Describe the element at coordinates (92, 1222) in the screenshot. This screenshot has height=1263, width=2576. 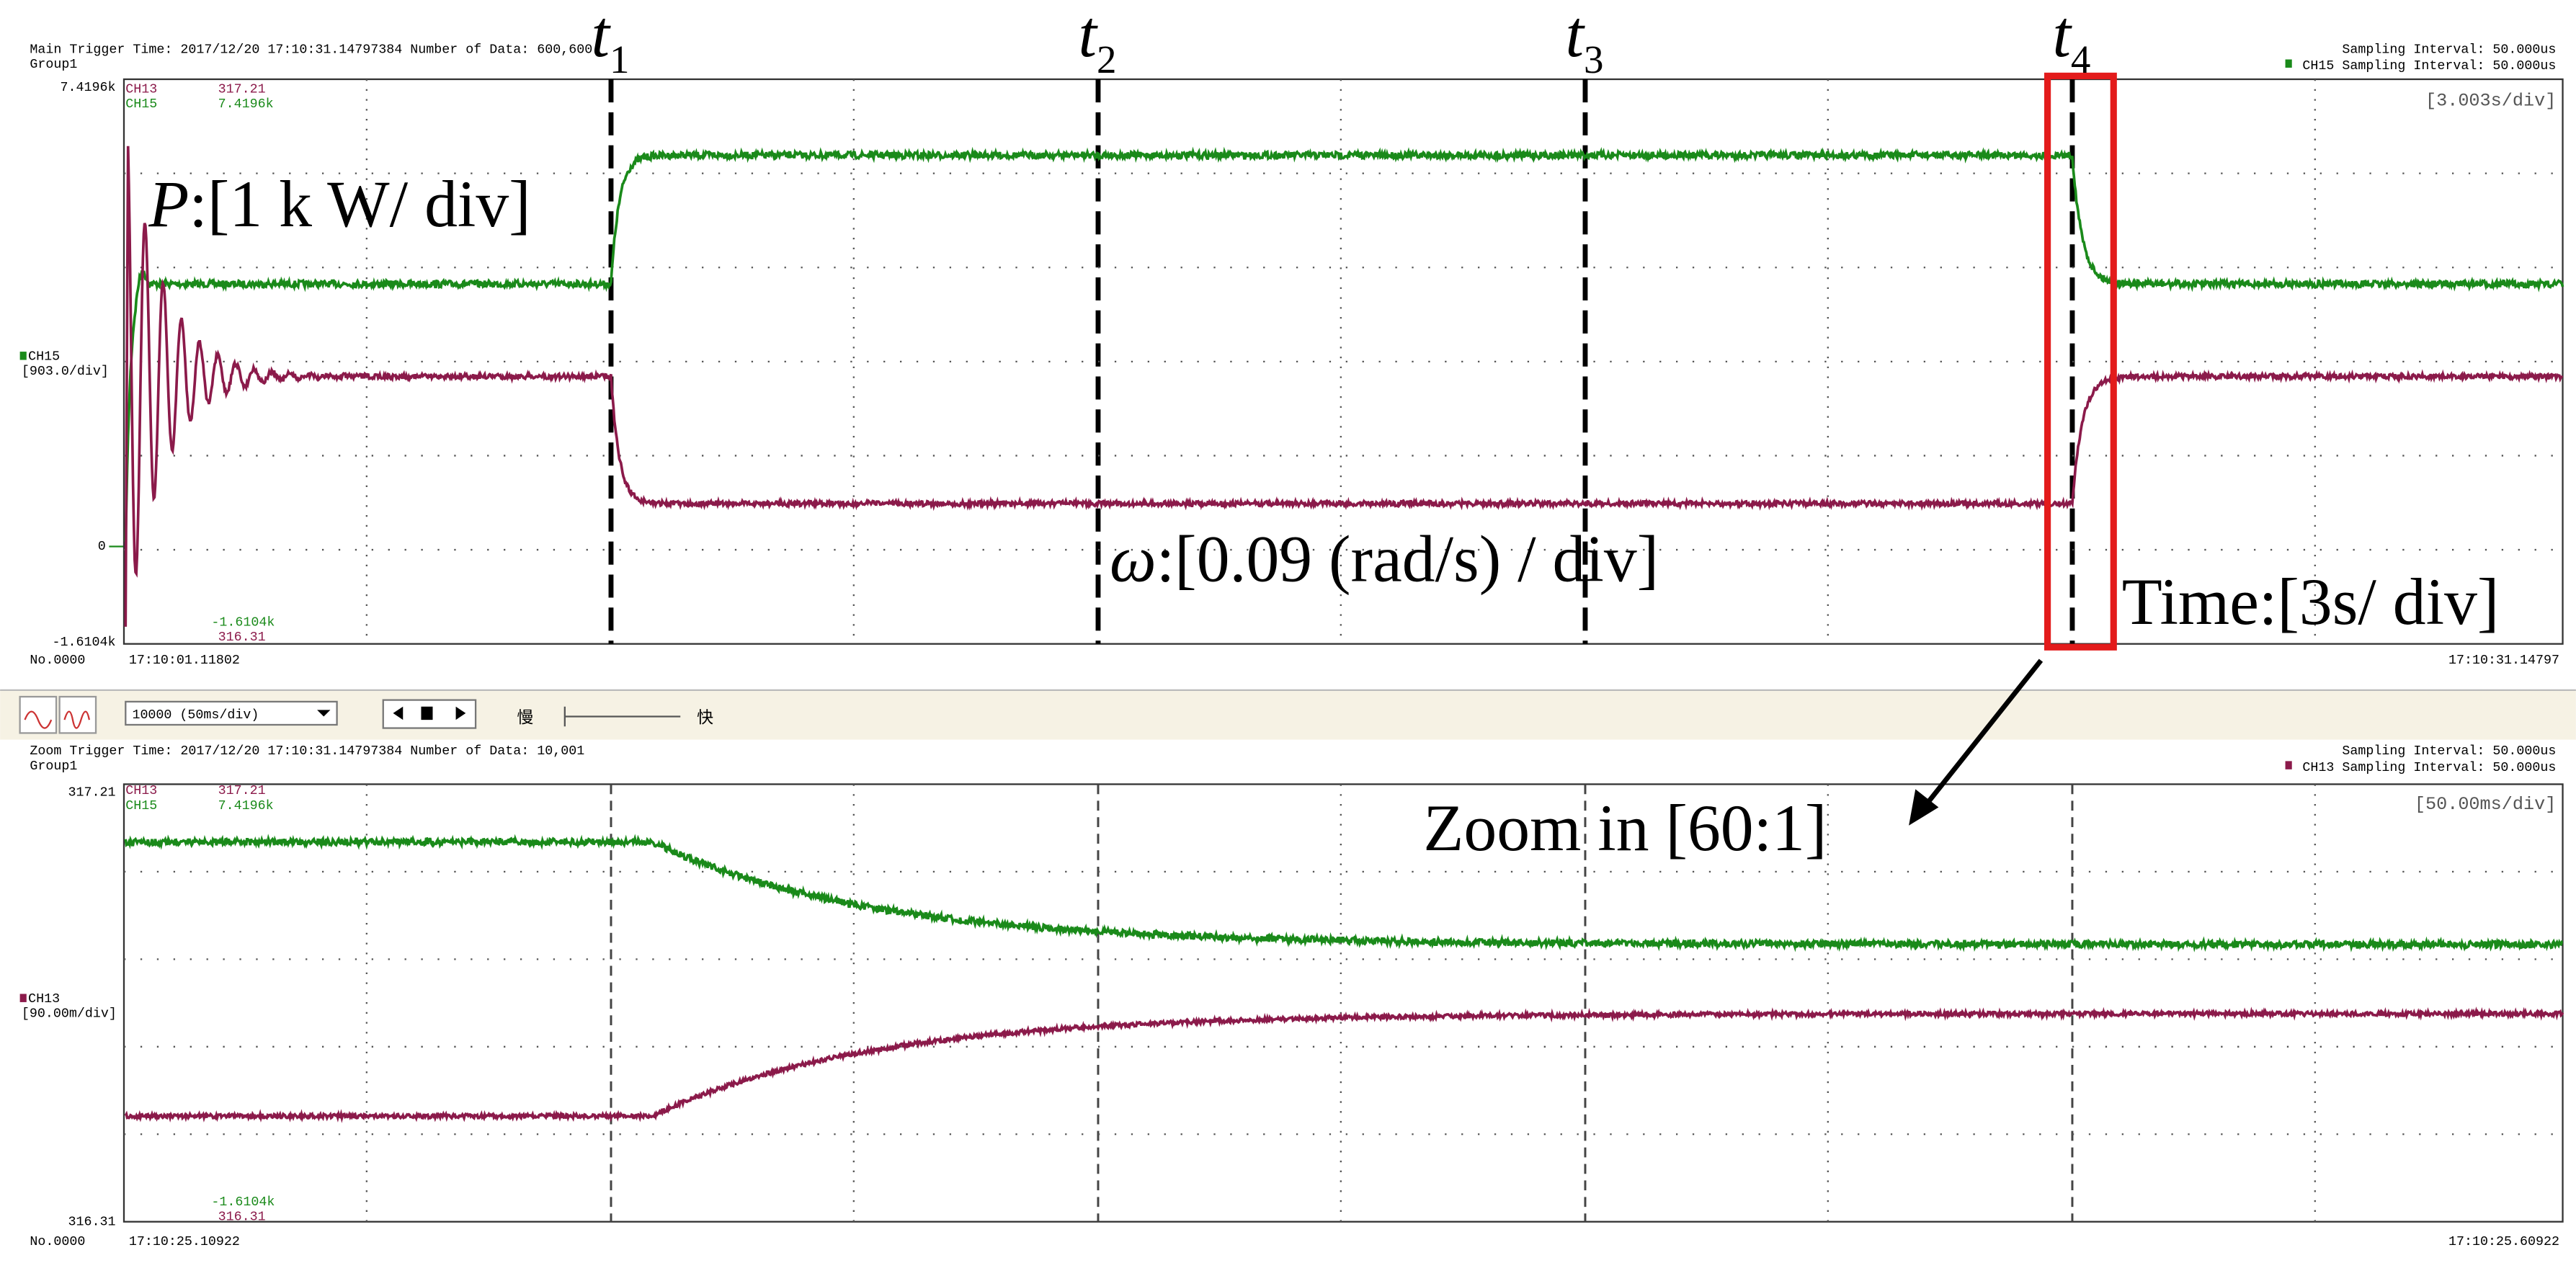
I see `y-bottom: 316.31` at that location.